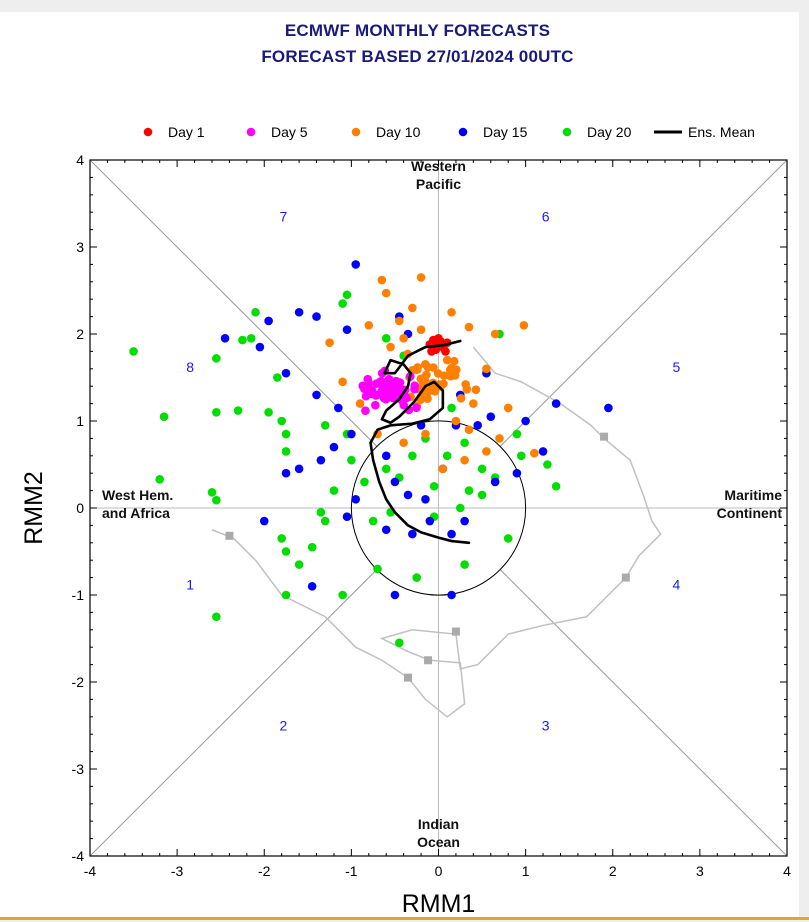 The width and height of the screenshot is (809, 922). Describe the element at coordinates (78, 856) in the screenshot. I see `y-tick-label: -4` at that location.